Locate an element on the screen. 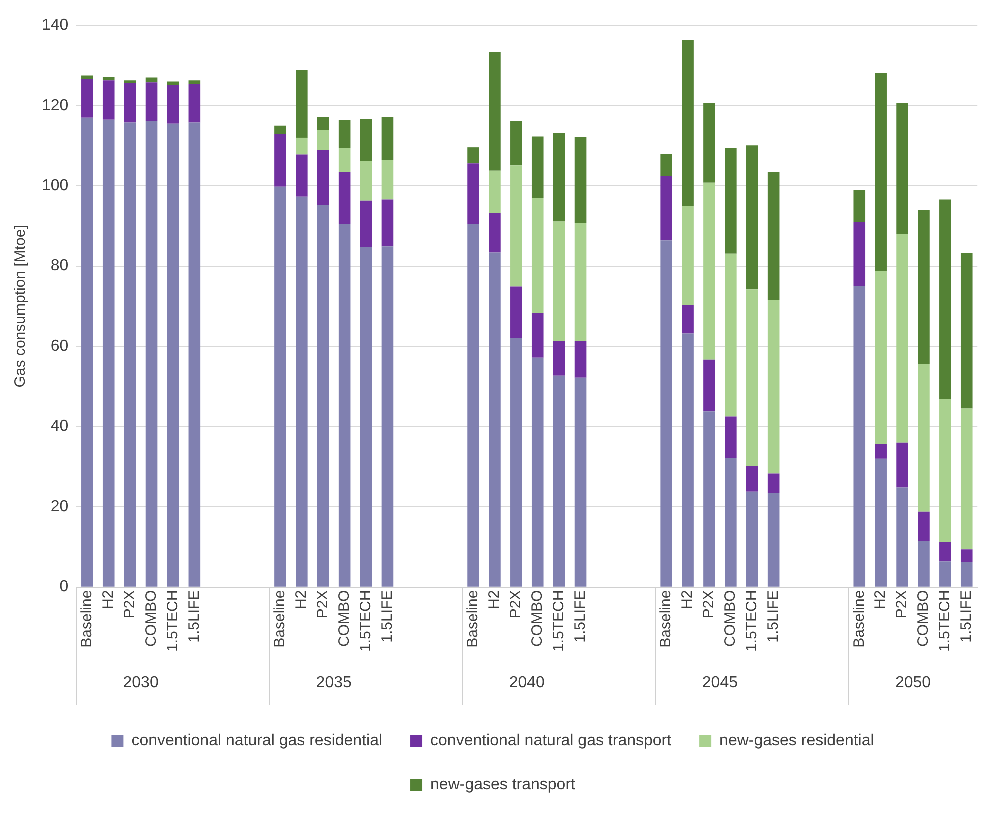 The width and height of the screenshot is (998, 814). text: 2050 is located at coordinates (913, 683).